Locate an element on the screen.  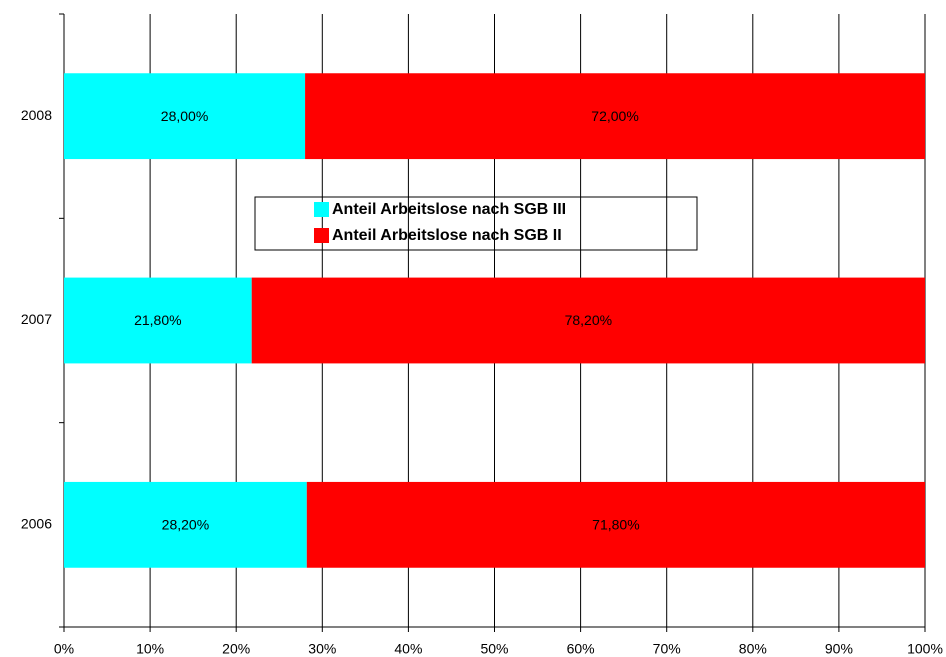
y-tick-label: 2008 is located at coordinates (36, 115).